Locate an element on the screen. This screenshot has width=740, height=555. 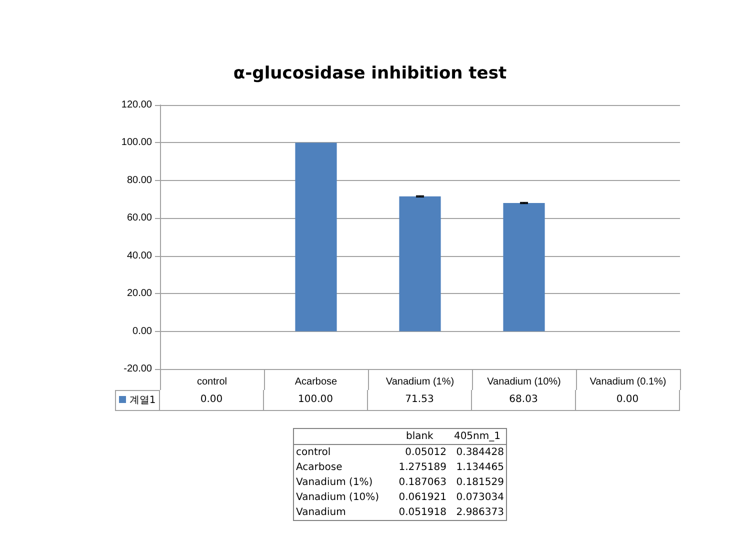
text: 0.061921 is located at coordinates (423, 498).